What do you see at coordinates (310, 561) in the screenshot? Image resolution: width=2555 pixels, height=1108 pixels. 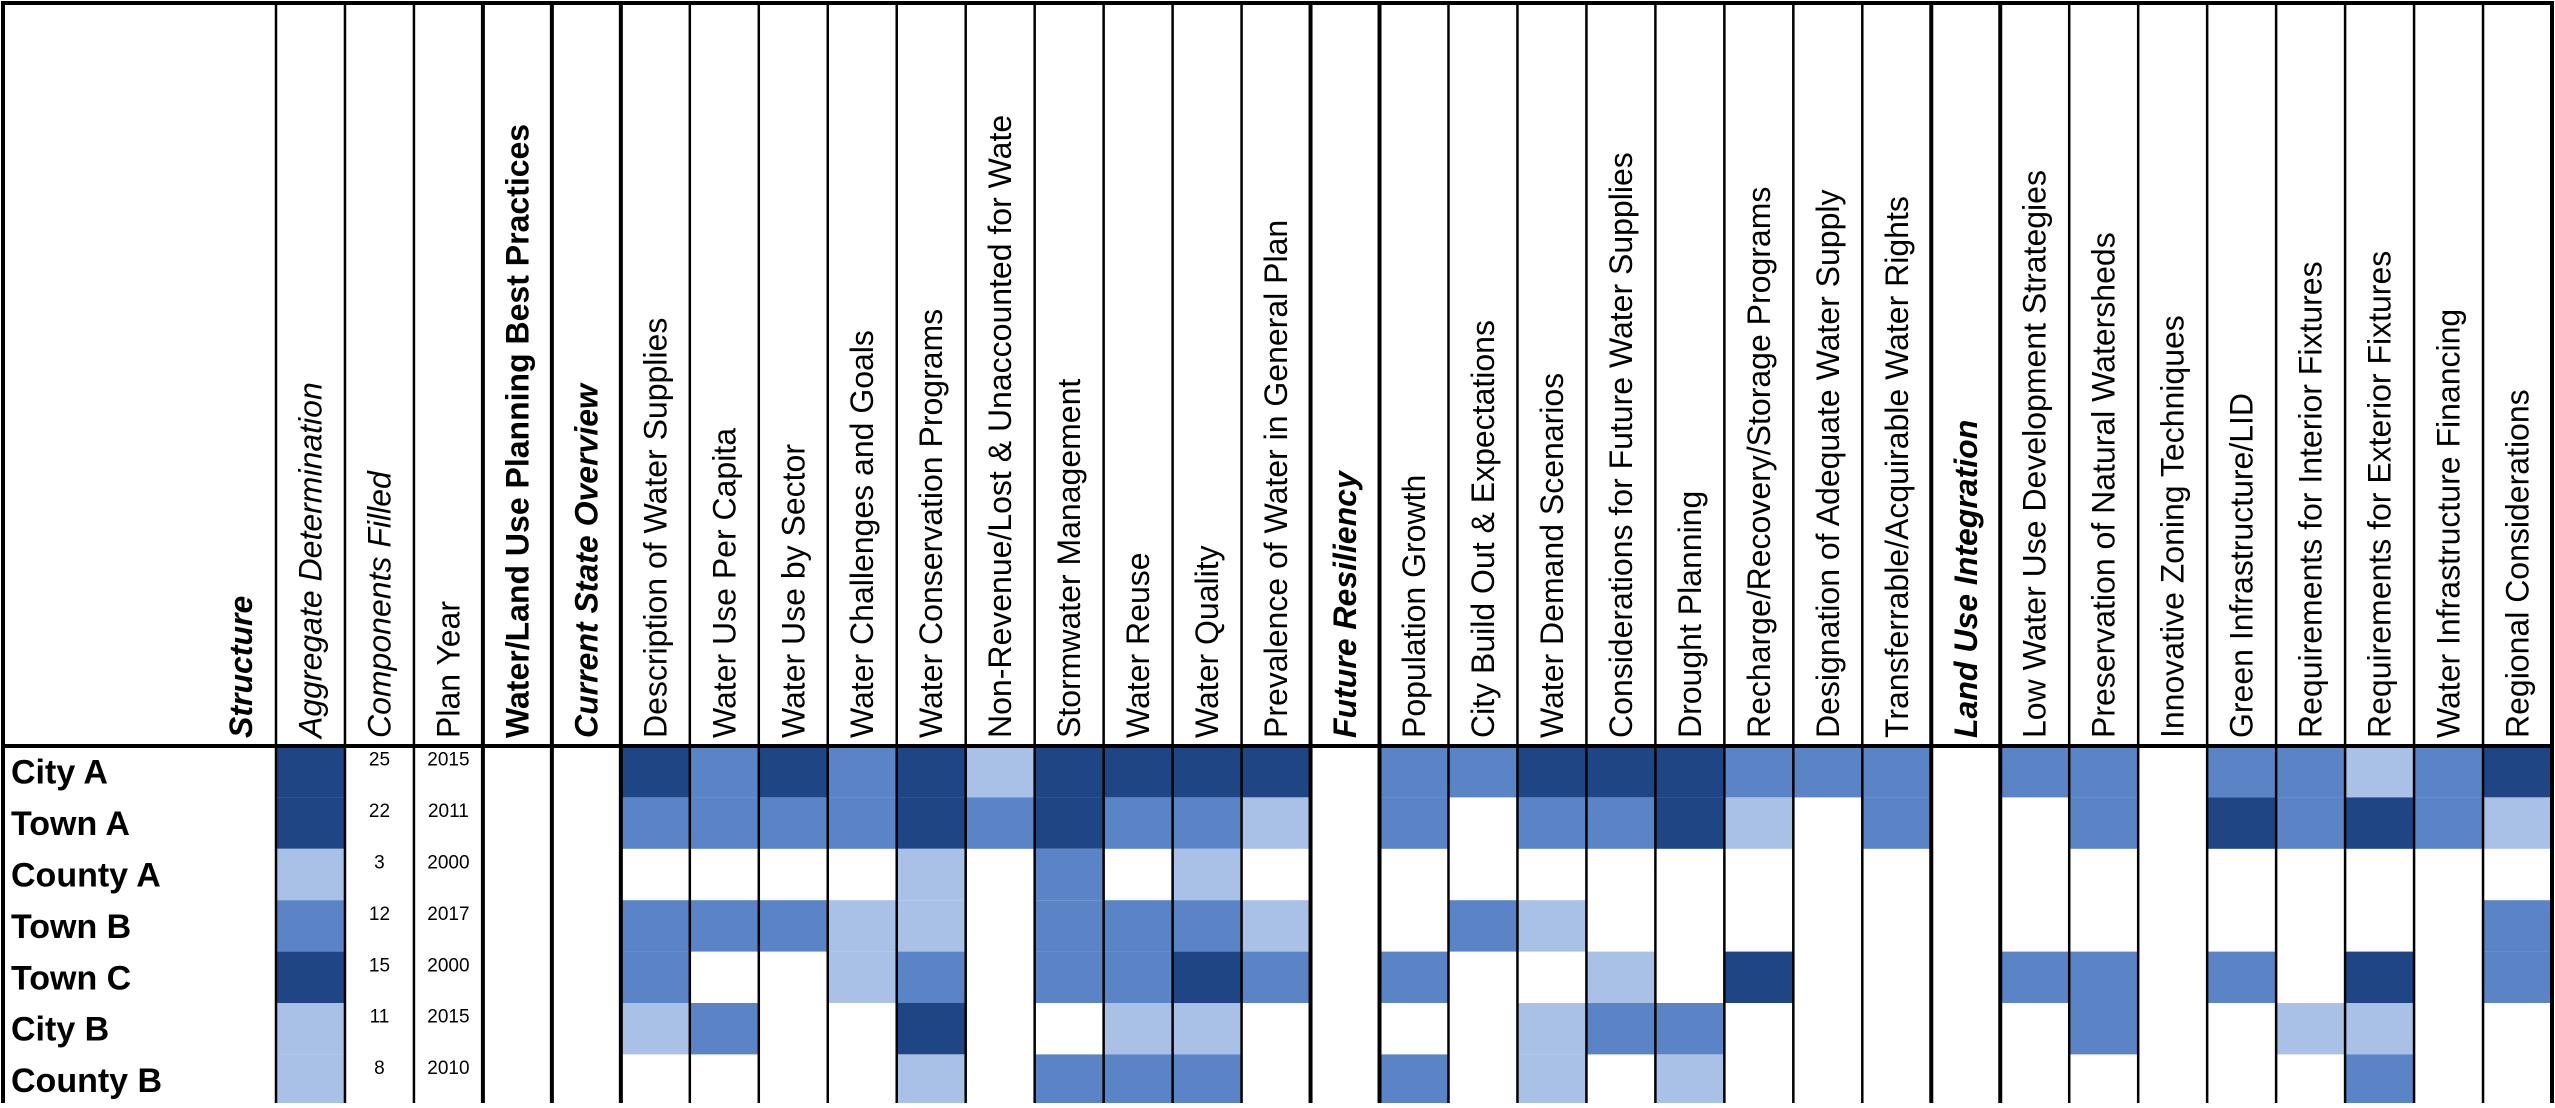 I see `column-header-aggregate-determination: Aggregate Determination` at bounding box center [310, 561].